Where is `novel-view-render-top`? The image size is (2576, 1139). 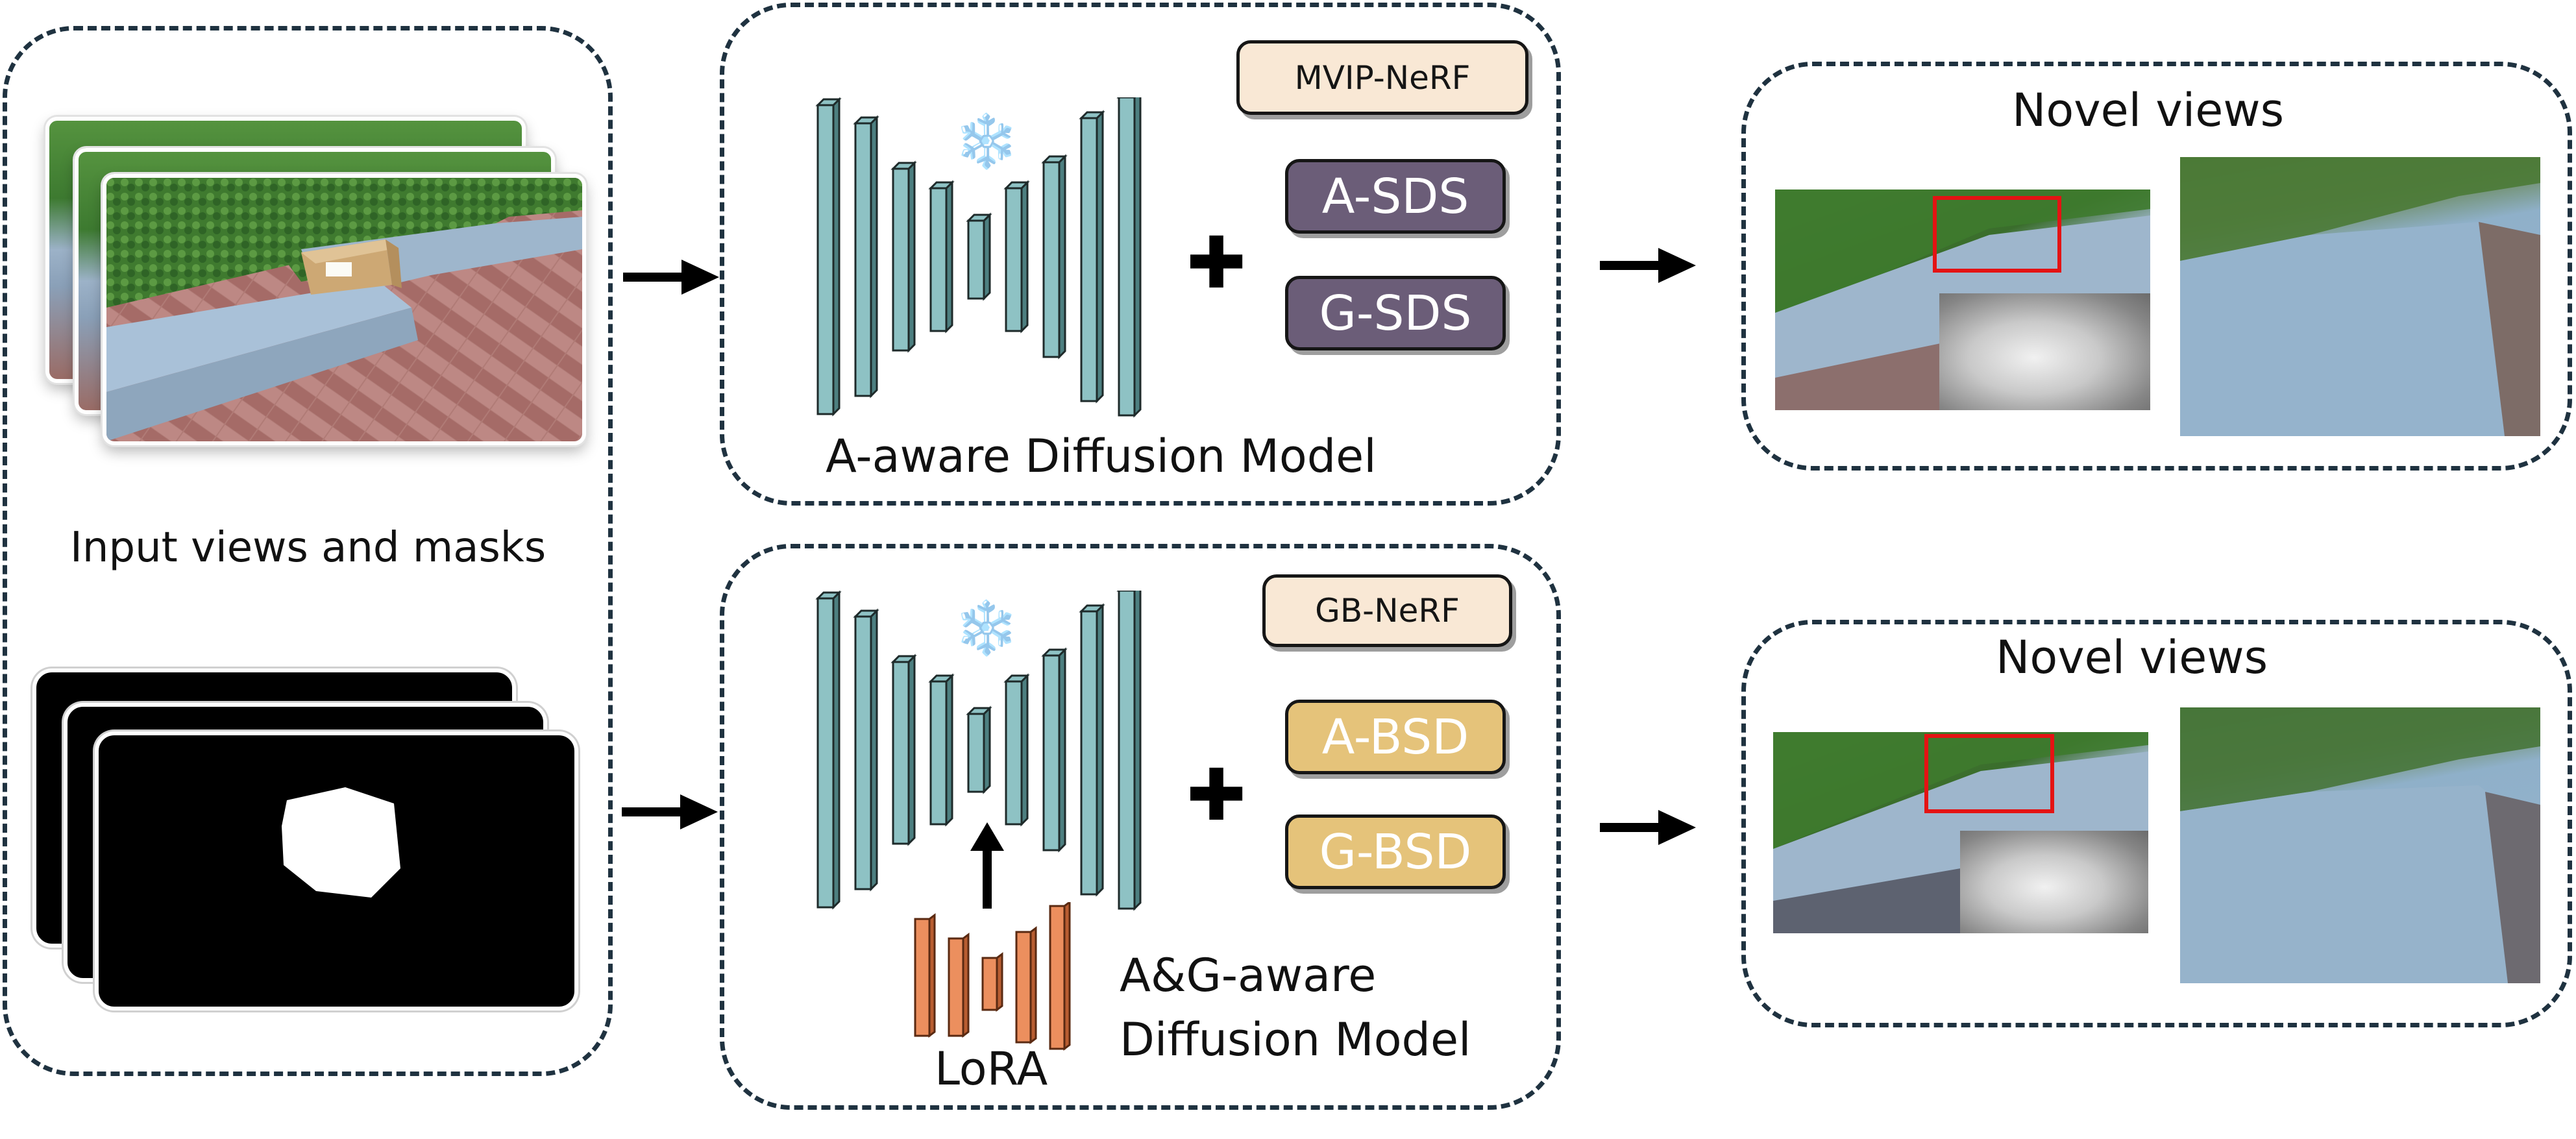
novel-view-render-top is located at coordinates (1962, 300).